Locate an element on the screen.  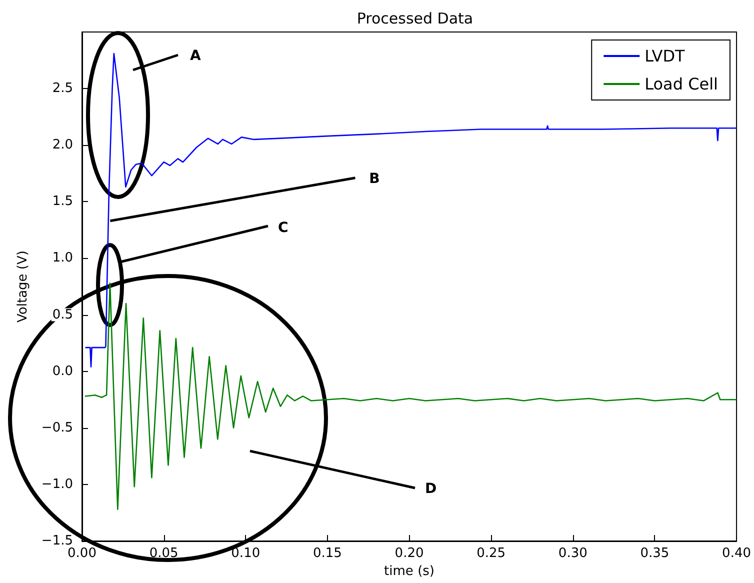
legend-label: Load Cell is located at coordinates (681, 84).